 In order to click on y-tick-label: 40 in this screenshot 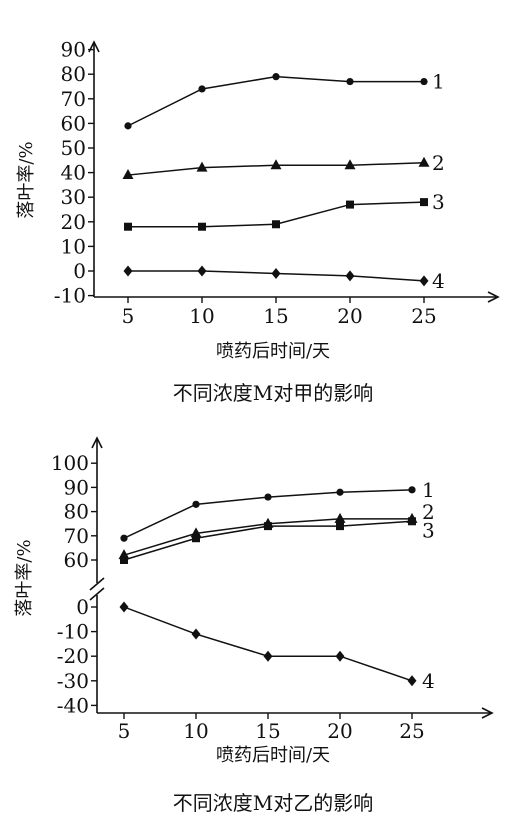, I will do `click(73, 173)`.